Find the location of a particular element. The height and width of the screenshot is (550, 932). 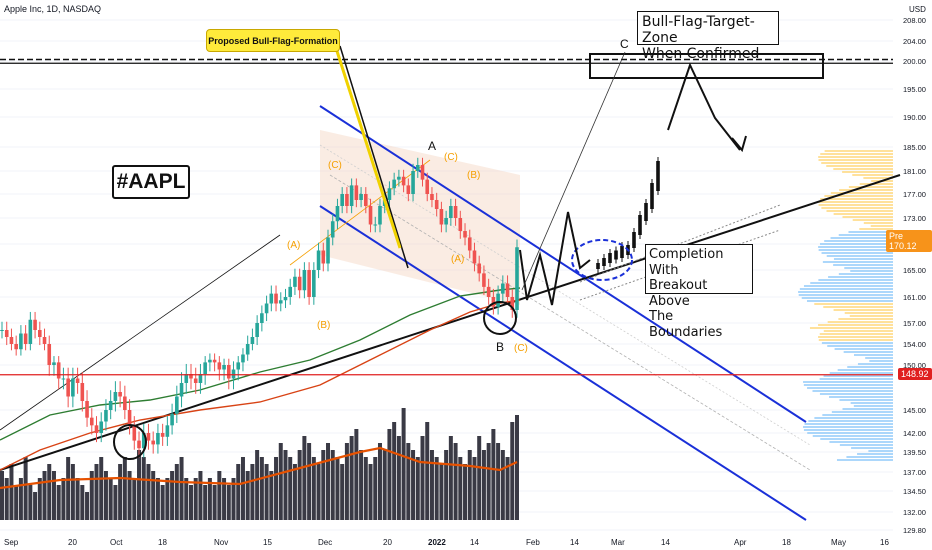

flag-area is located at coordinates (420, 217).